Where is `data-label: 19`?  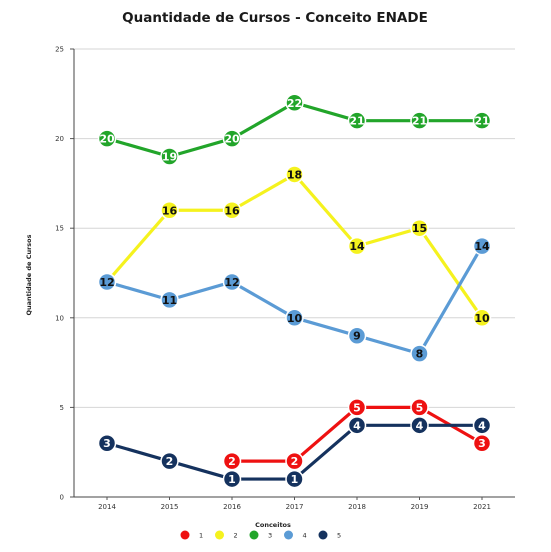
data-label: 19 is located at coordinates (169, 157).